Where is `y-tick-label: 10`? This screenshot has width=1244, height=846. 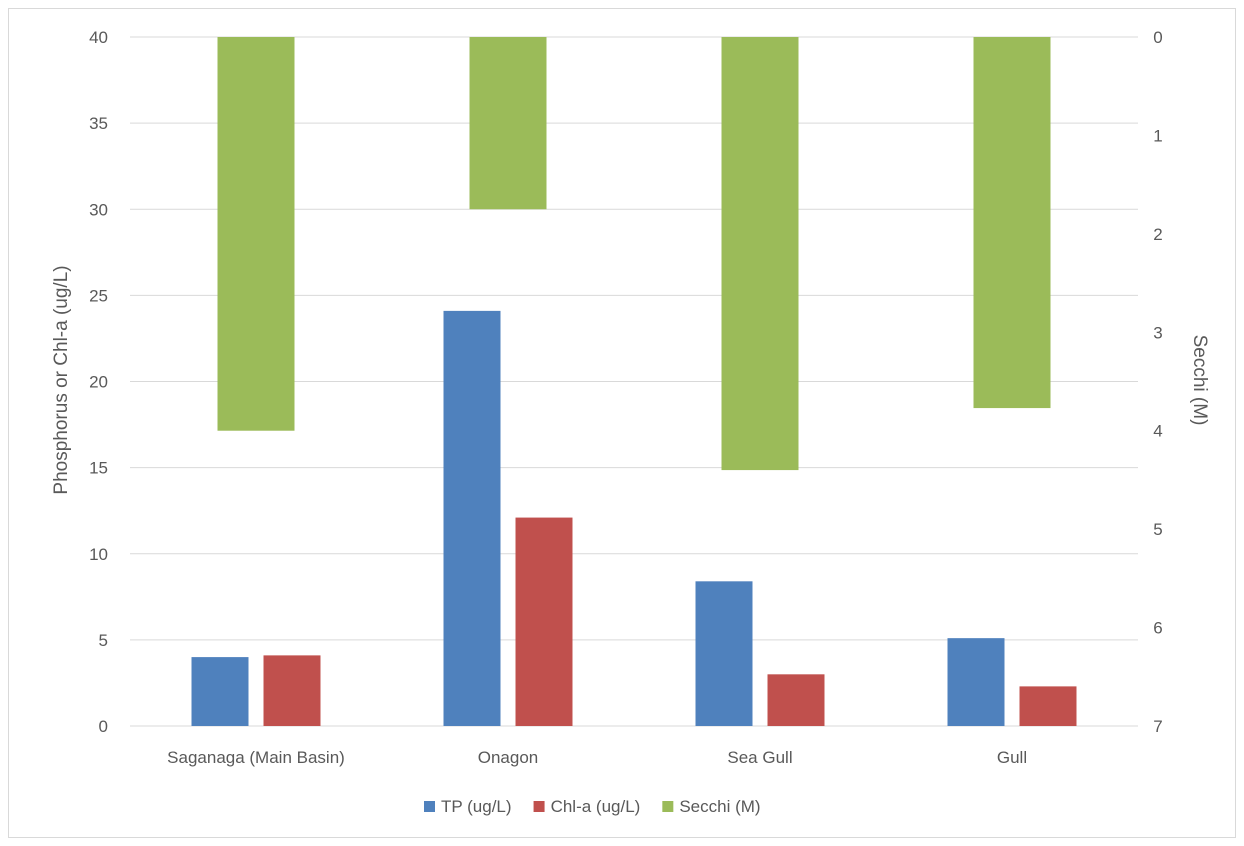 y-tick-label: 10 is located at coordinates (98, 554).